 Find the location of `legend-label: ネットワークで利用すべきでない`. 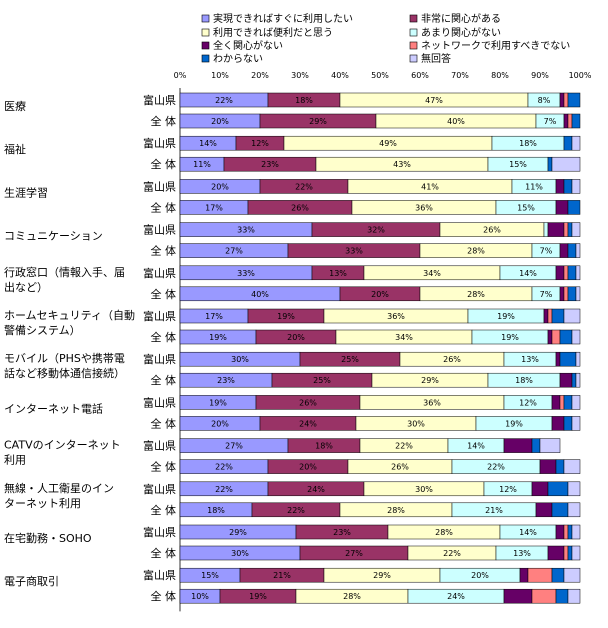

legend-label: ネットワークで利用すべきでない is located at coordinates (495, 46).